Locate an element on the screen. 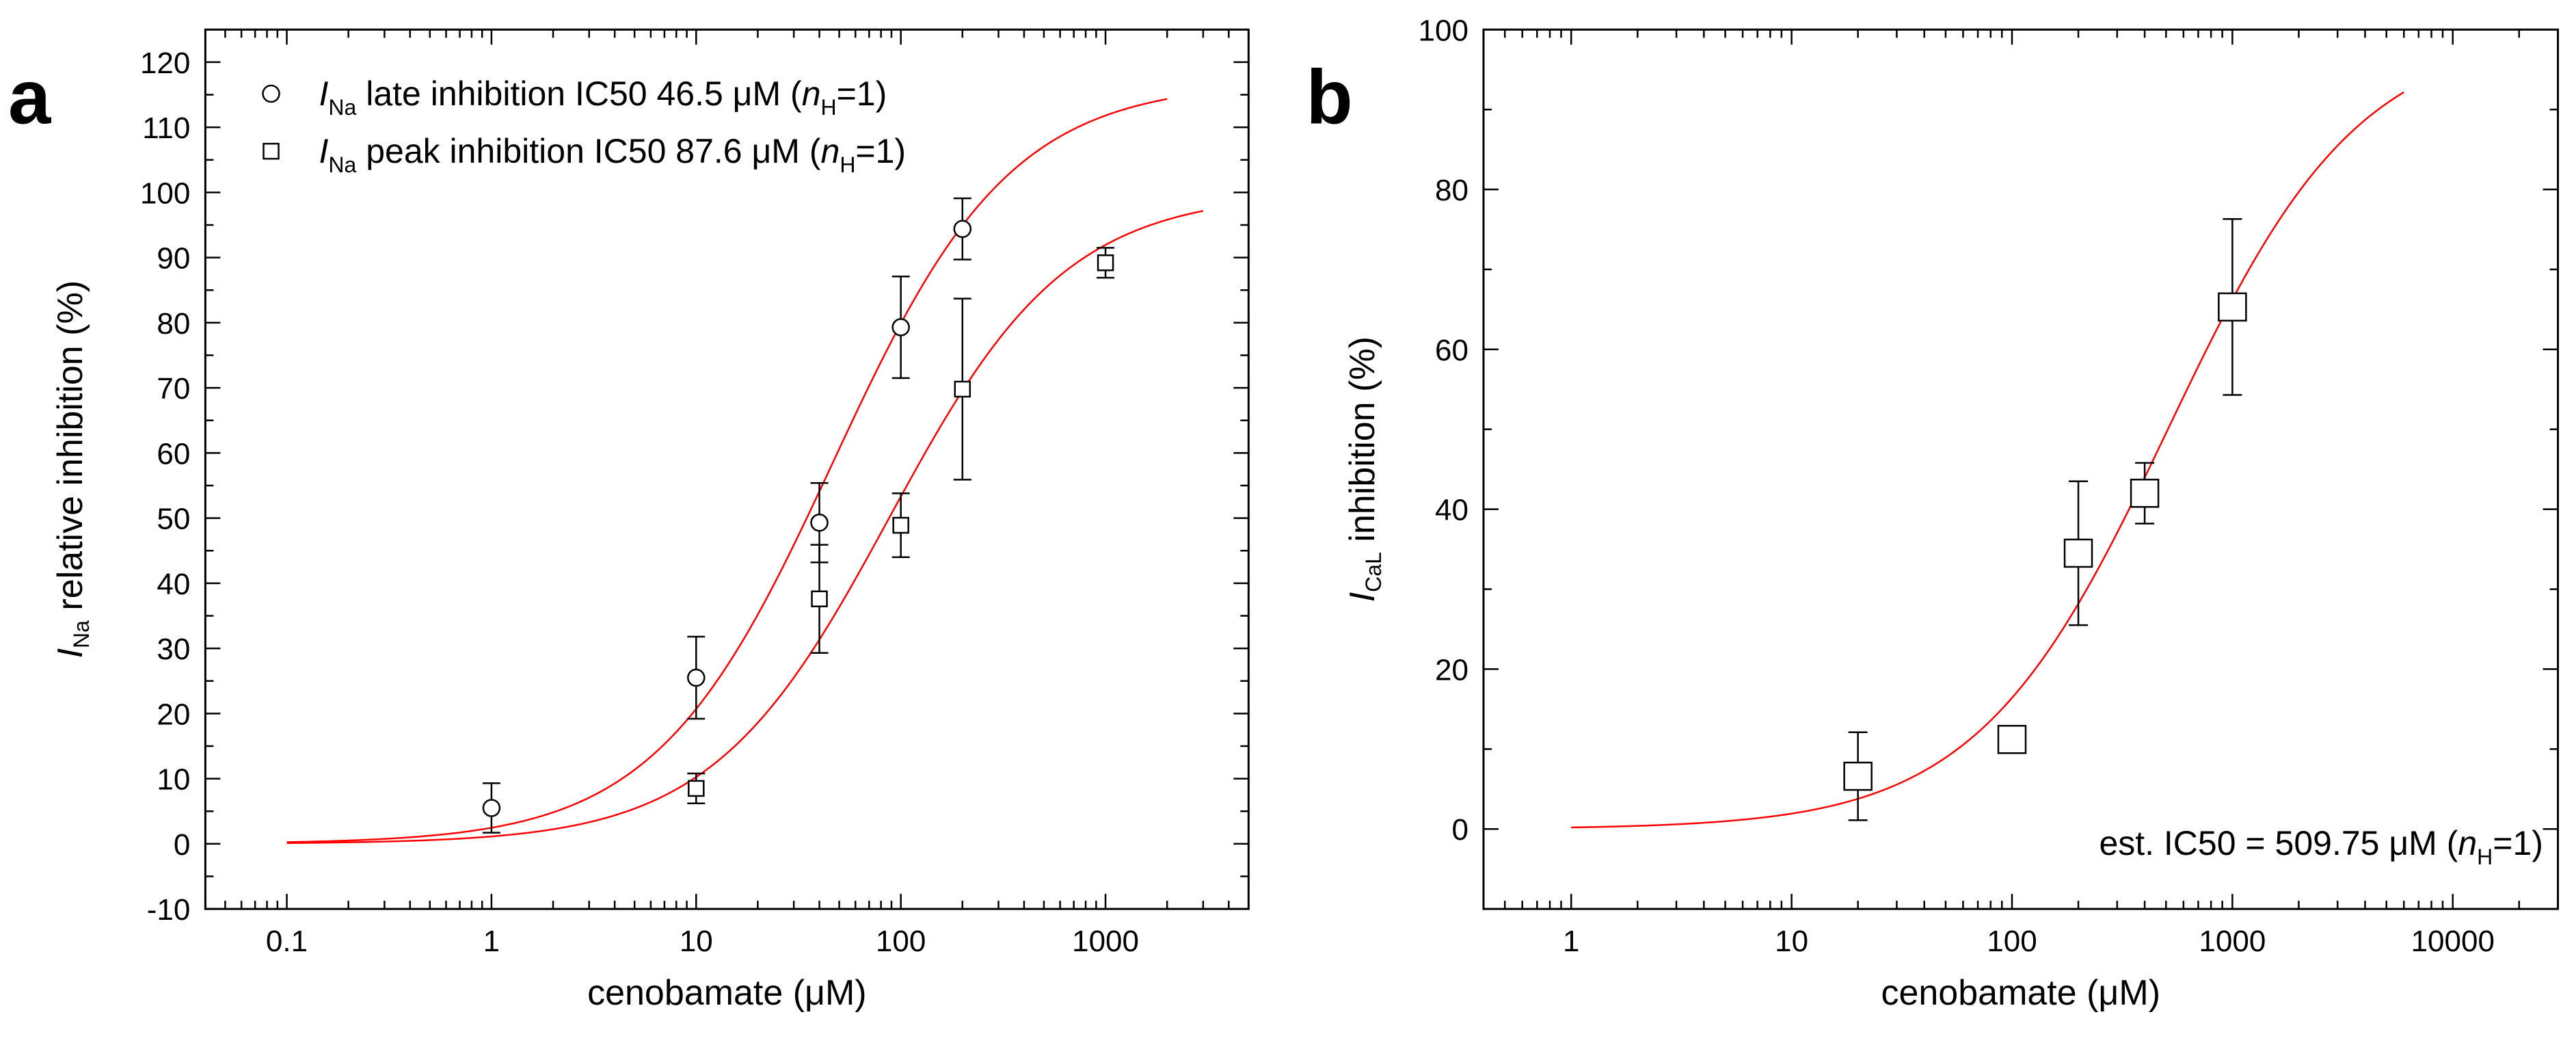  y-axis-label: ICaL inhibition (%) is located at coordinates (1364, 469).